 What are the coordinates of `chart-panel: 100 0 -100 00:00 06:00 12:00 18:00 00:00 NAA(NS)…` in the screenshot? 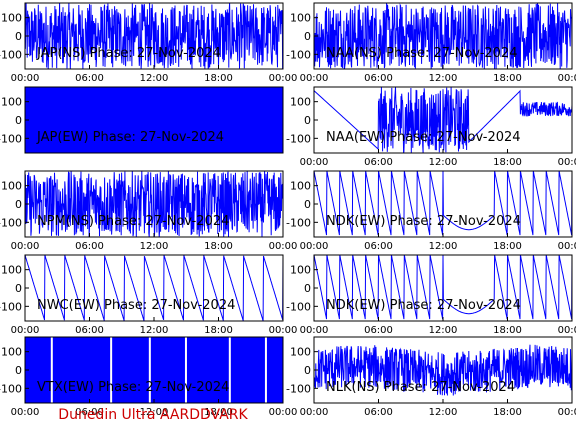 It's located at (431, 43).